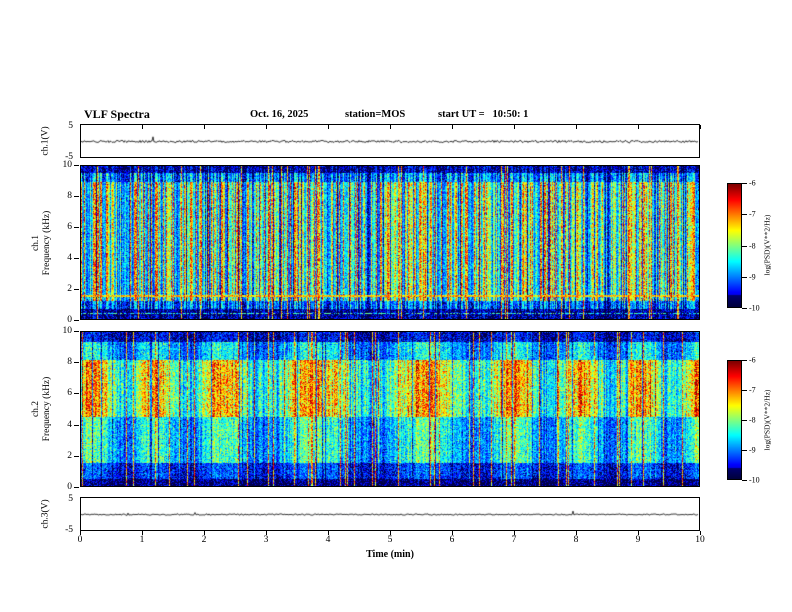 Image resolution: width=792 pixels, height=612 pixels. Describe the element at coordinates (69, 393) in the screenshot. I see `freq-tick-label: 6` at that location.